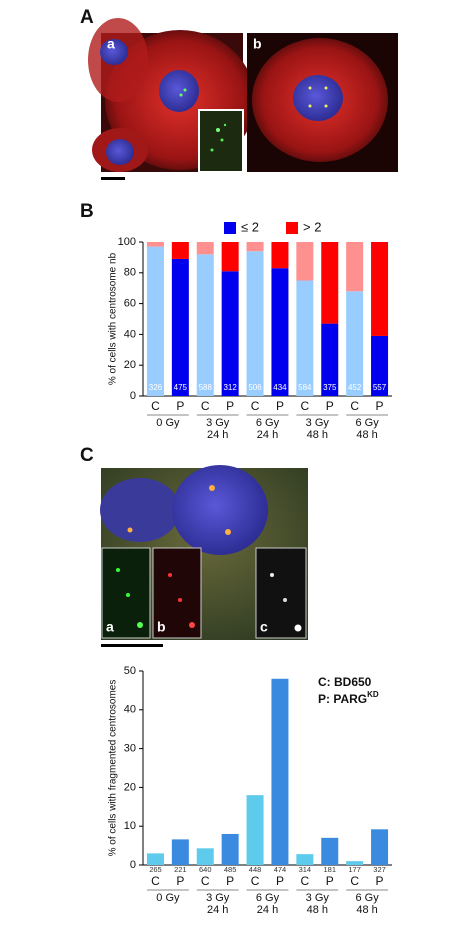 Image resolution: width=474 pixels, height=935 pixels. I want to click on count-label: 375, so click(330, 387).